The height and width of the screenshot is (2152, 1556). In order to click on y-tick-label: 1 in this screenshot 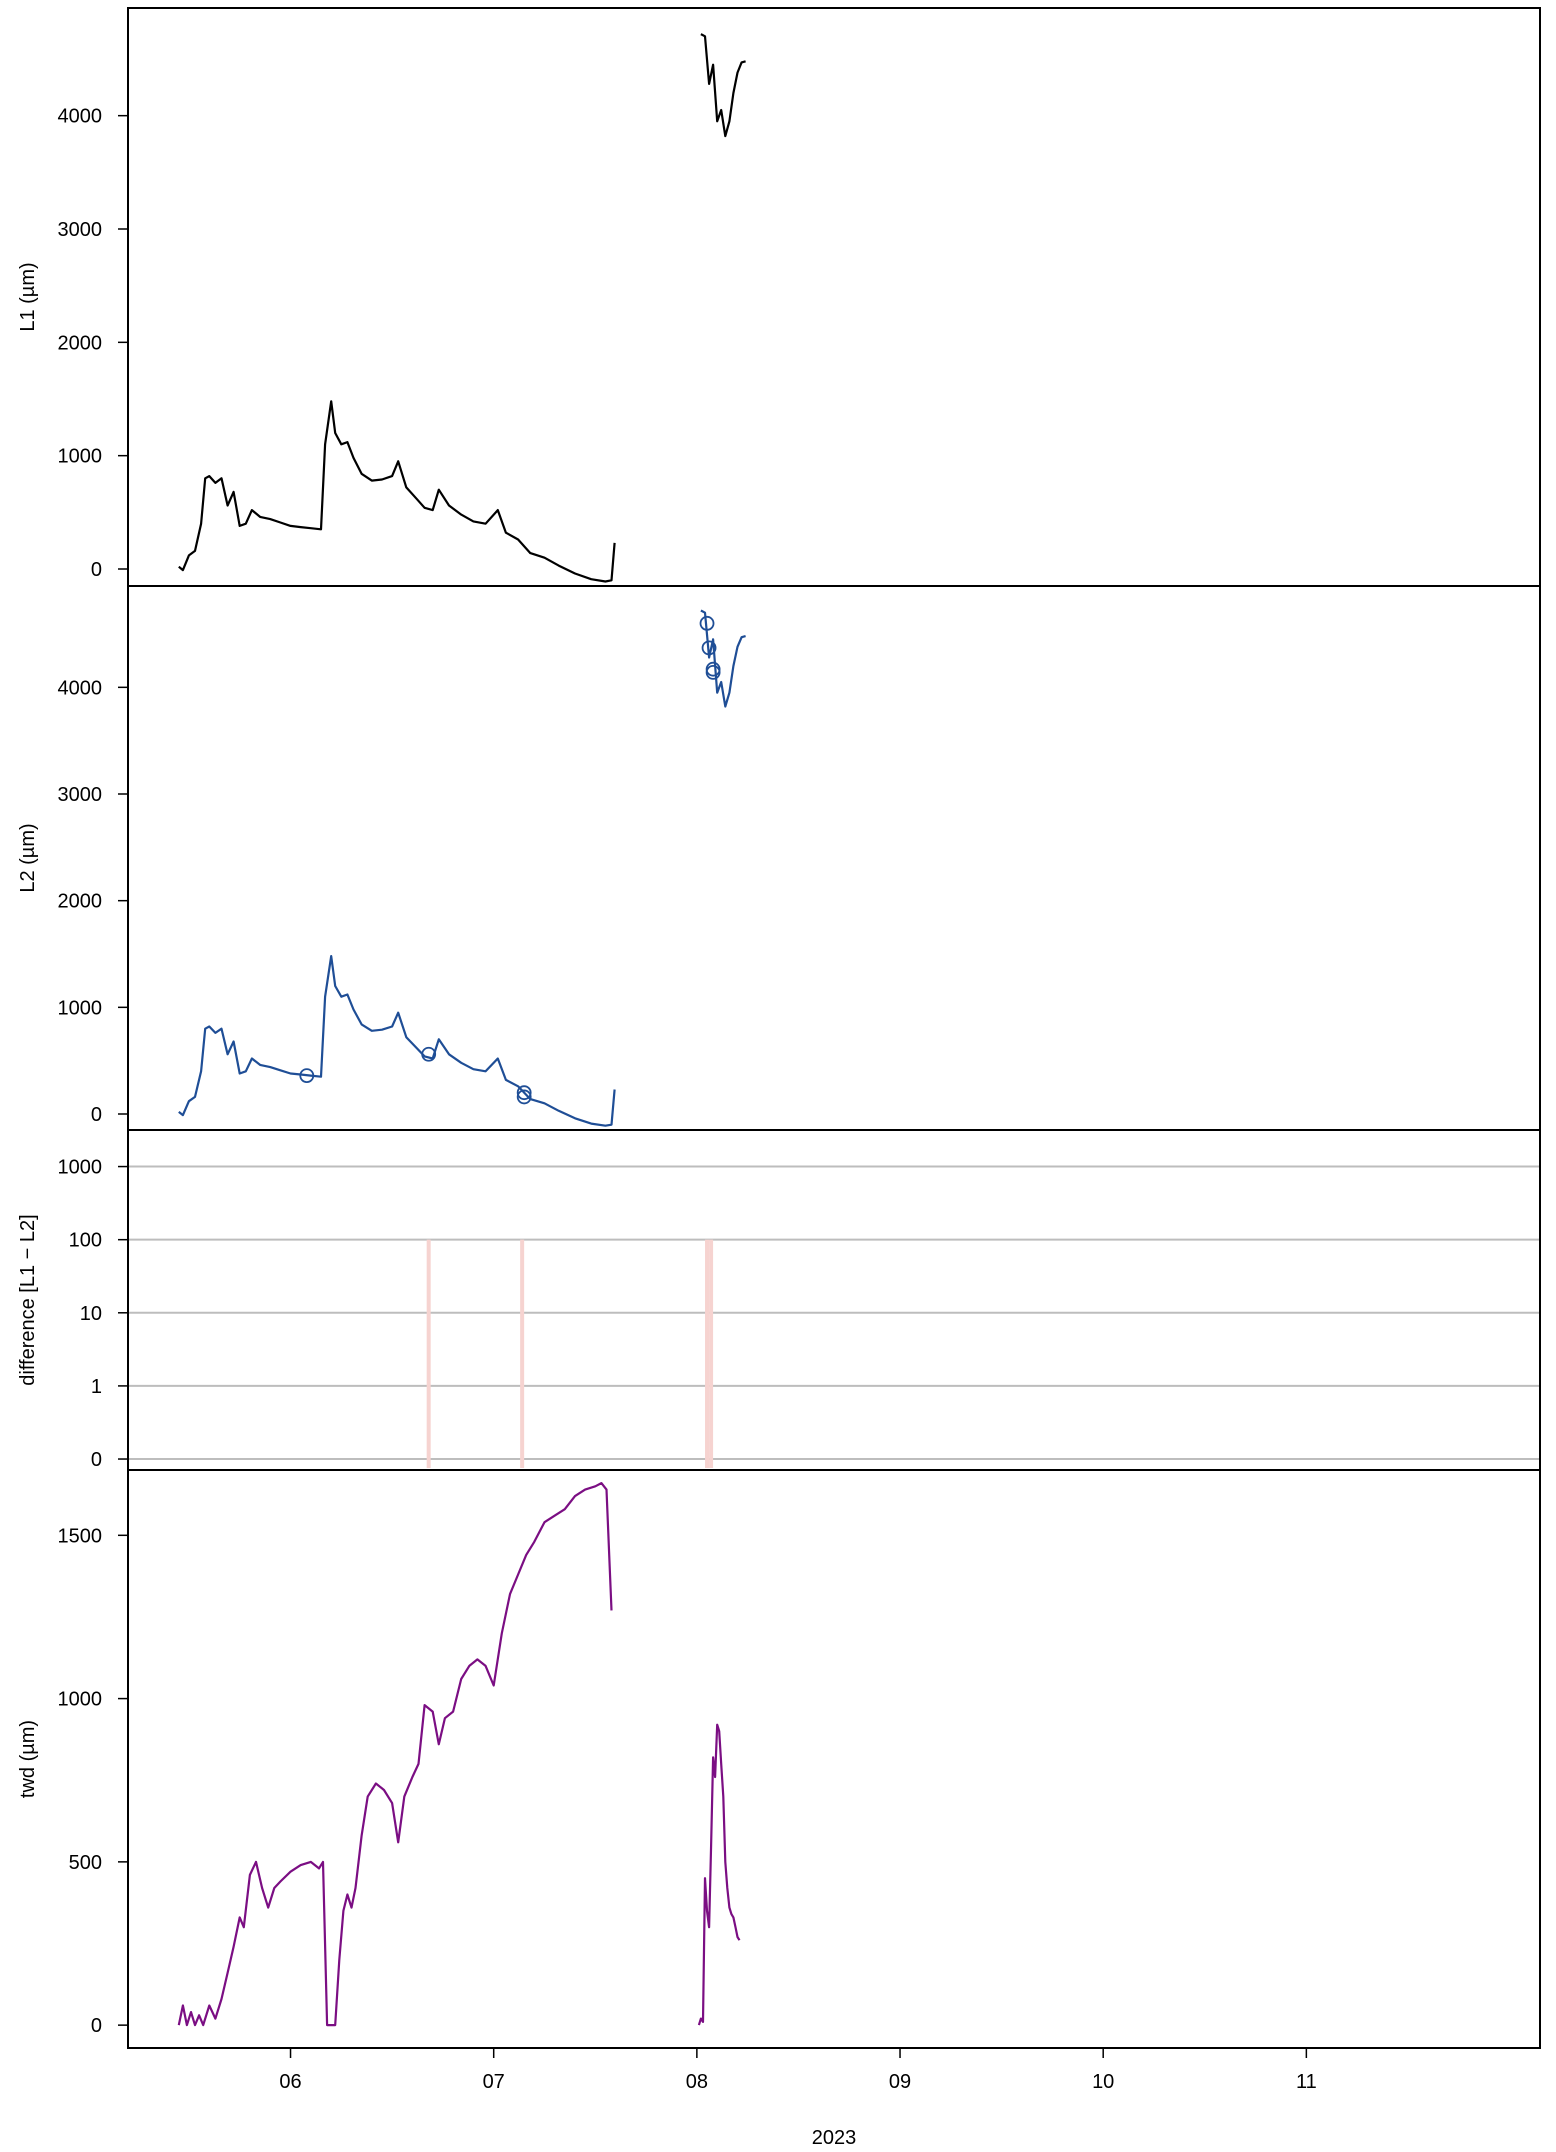, I will do `click(96, 1387)`.